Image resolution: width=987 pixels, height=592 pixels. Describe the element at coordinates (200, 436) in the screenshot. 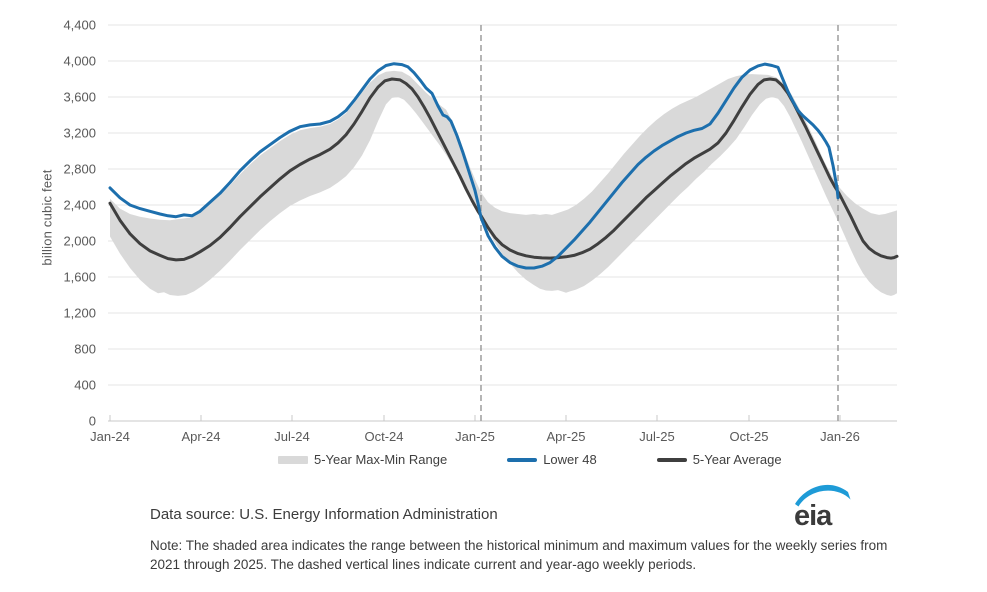

I see `x-tick-label: Apr-24` at that location.